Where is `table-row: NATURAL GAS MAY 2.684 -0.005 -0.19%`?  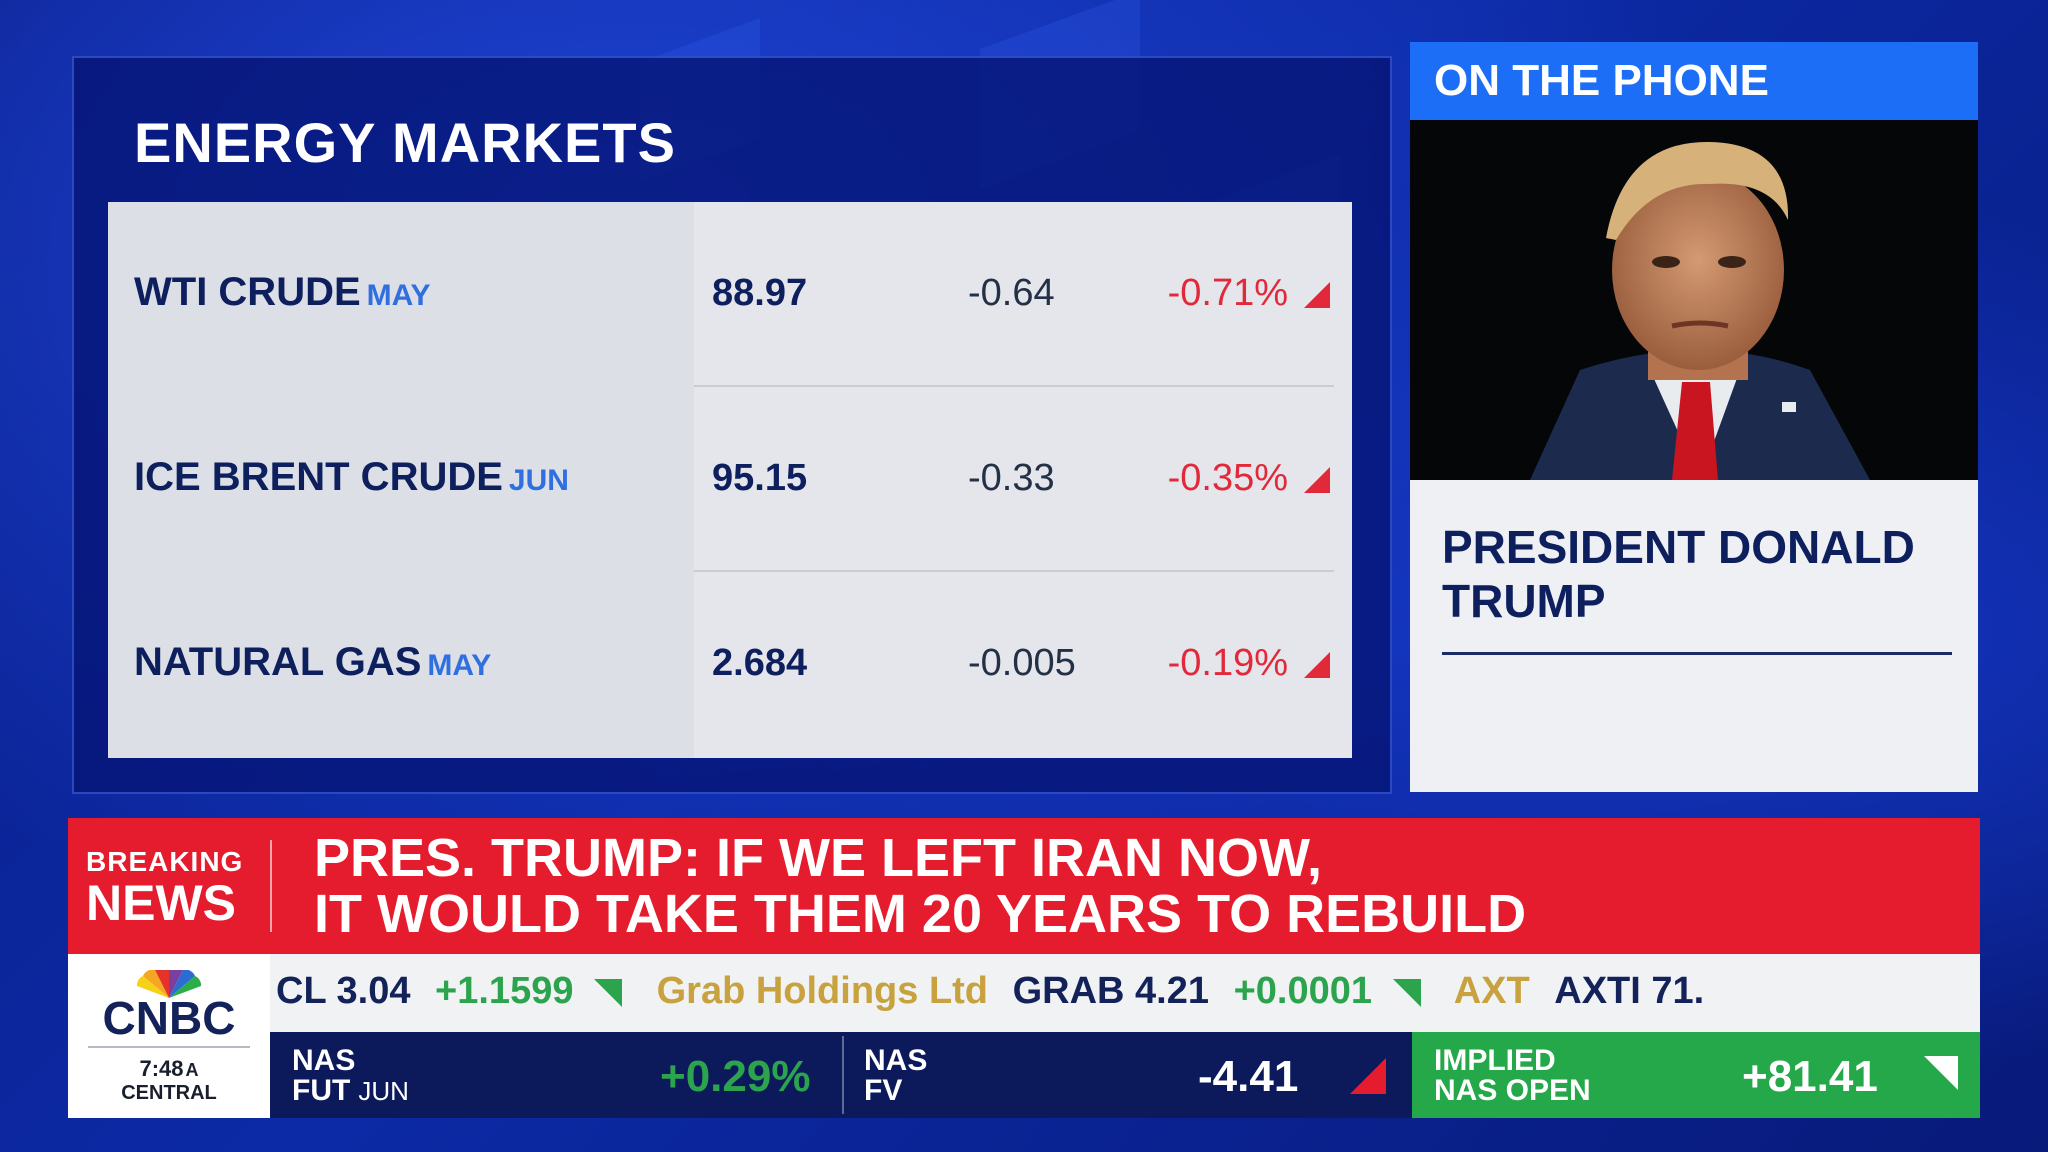
table-row: NATURAL GAS MAY 2.684 -0.005 -0.19% is located at coordinates (730, 664).